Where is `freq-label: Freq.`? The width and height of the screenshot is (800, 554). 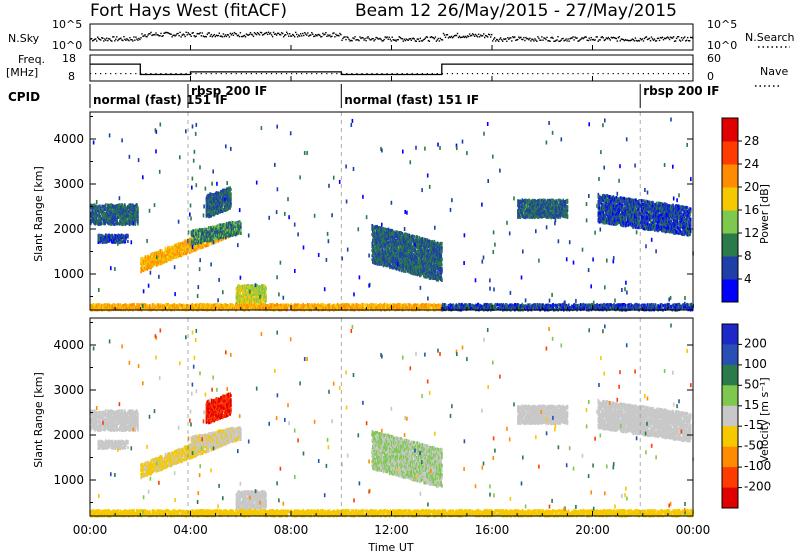
freq-label: Freq. is located at coordinates (31, 59).